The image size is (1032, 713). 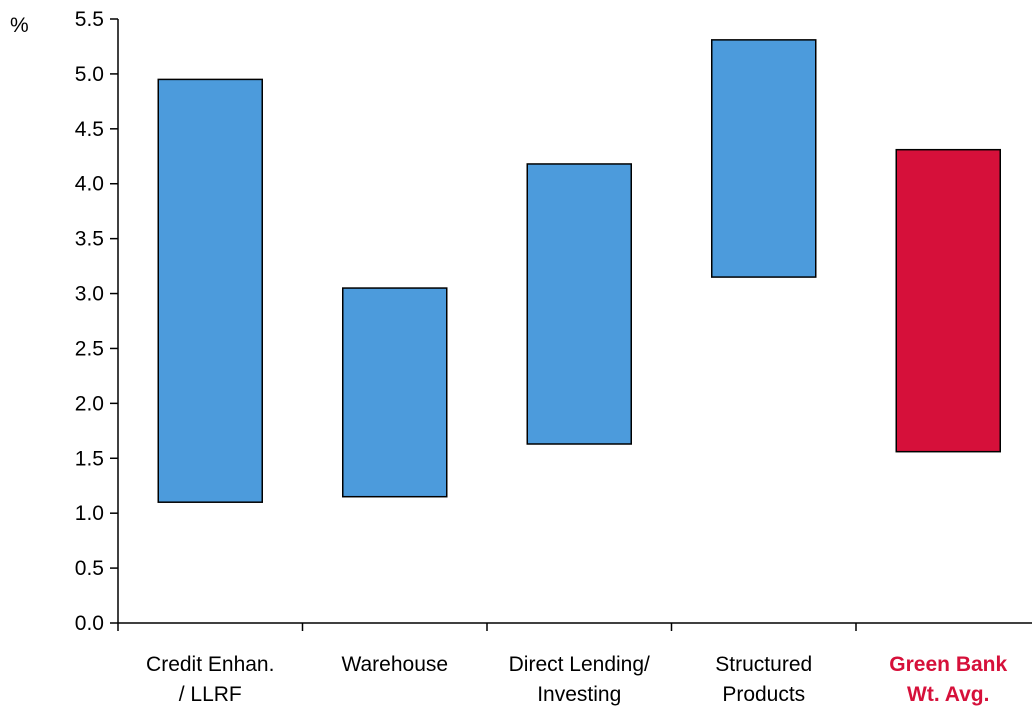 I want to click on y-tick-label: 3.0, so click(x=89, y=294).